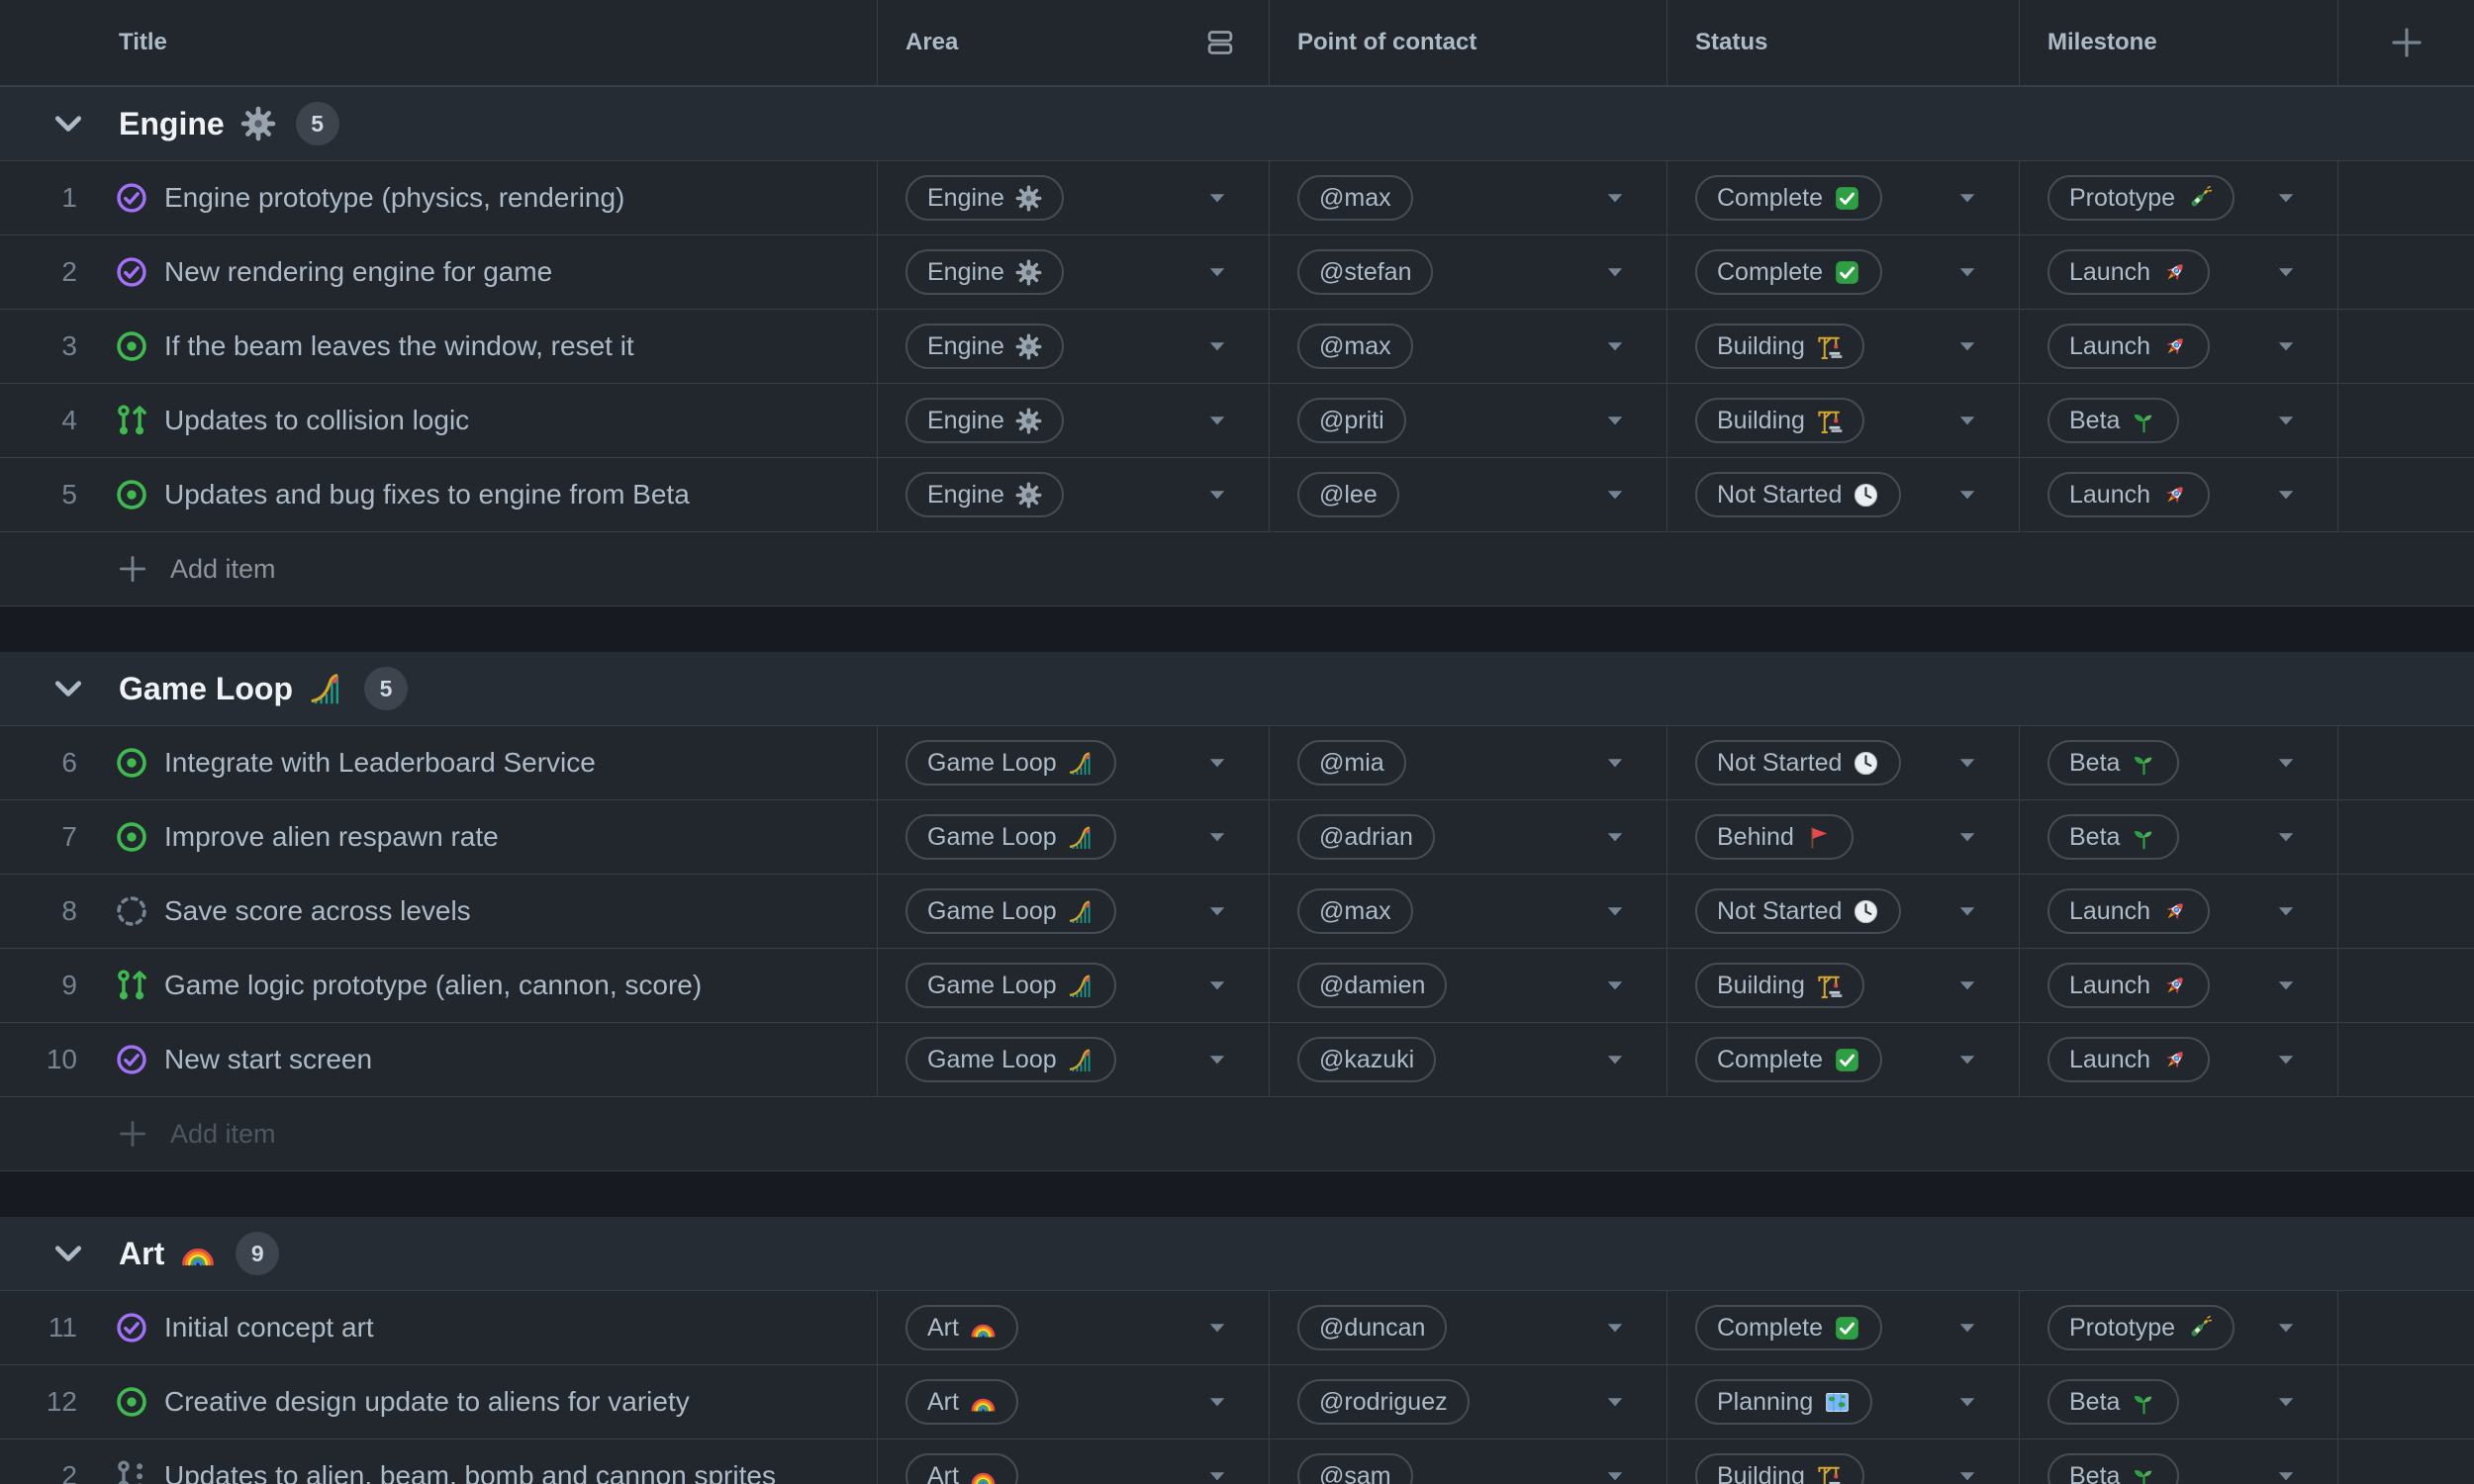 The height and width of the screenshot is (1484, 2474). Describe the element at coordinates (1784, 1402) in the screenshot. I see `status-pill: Planning` at that location.